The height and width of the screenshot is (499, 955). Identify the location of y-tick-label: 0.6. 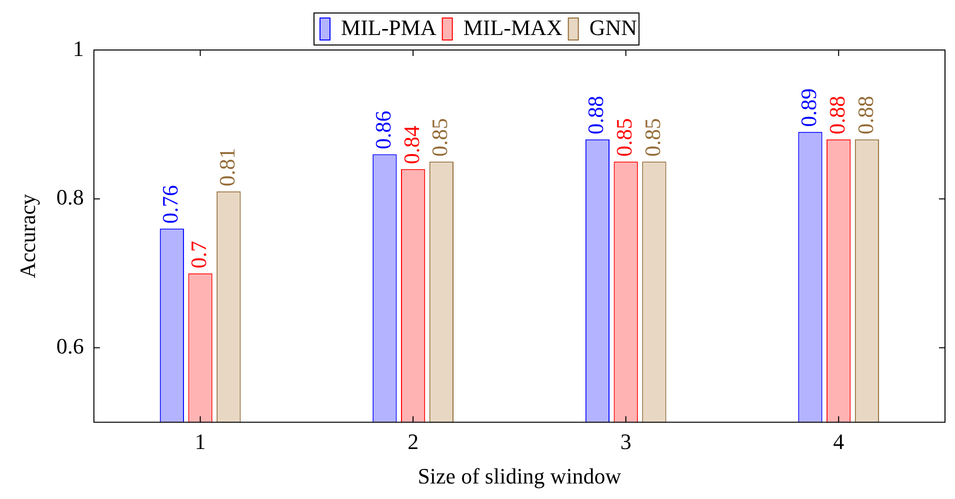
(70, 346).